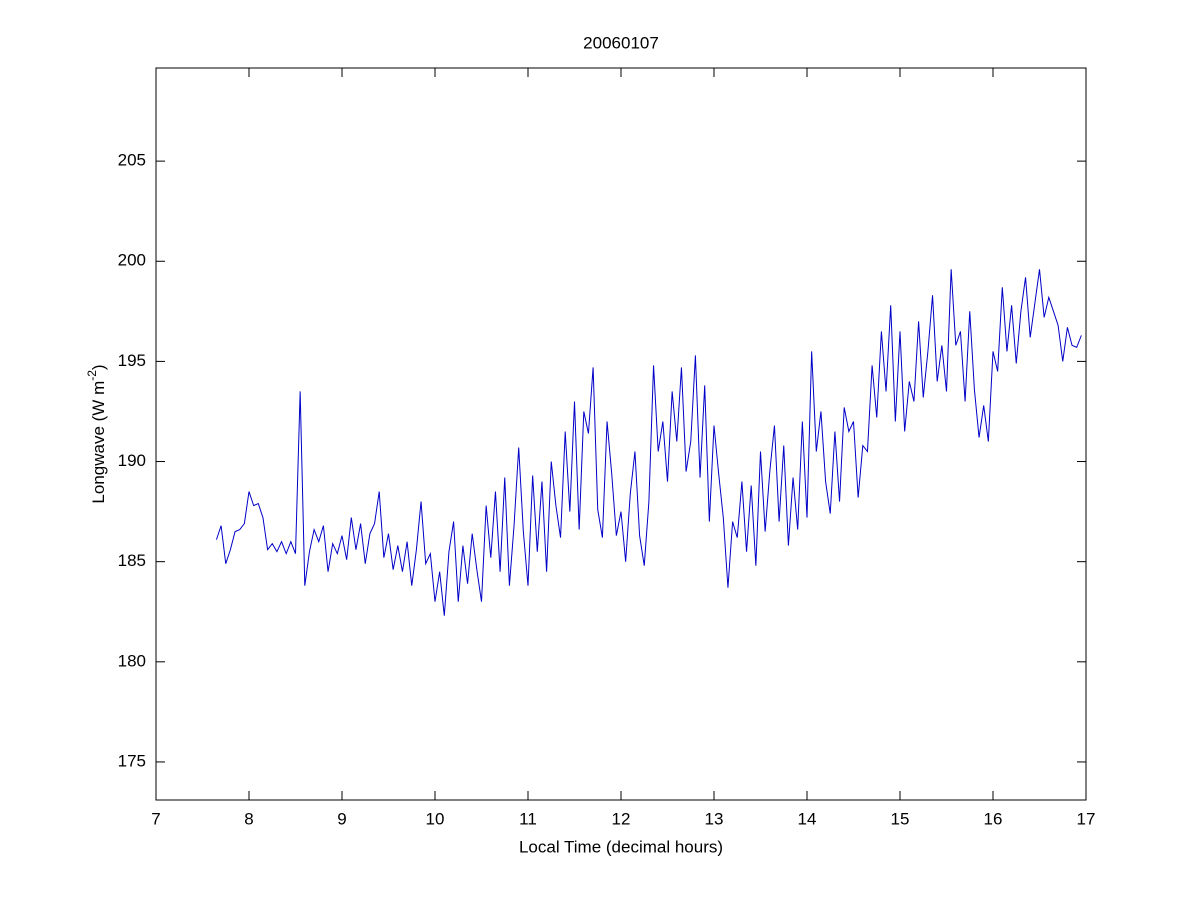 This screenshot has height=900, width=1200. What do you see at coordinates (155, 818) in the screenshot?
I see `x-tick-label: 7` at bounding box center [155, 818].